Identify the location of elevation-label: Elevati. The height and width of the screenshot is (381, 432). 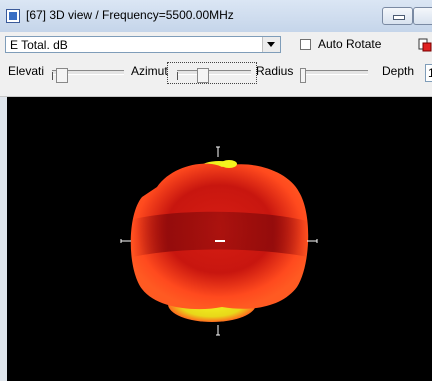
(26, 71).